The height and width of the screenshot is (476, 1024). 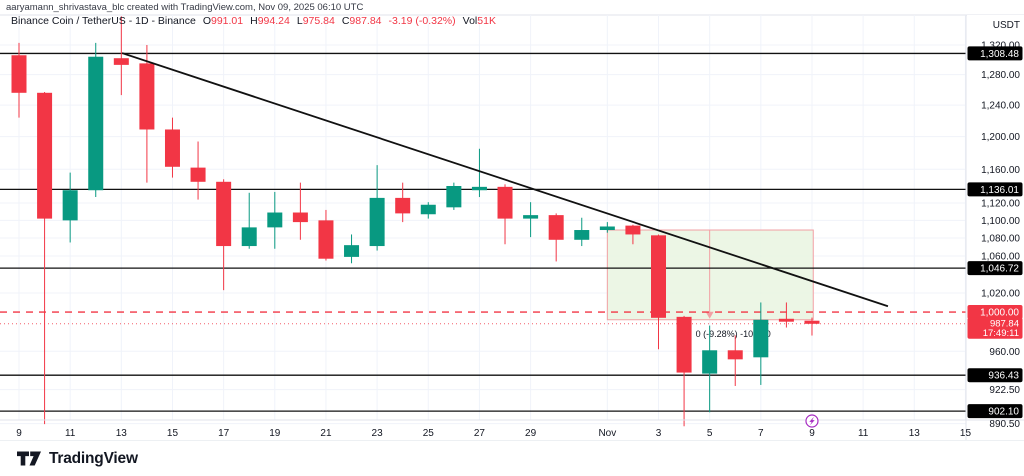 What do you see at coordinates (378, 433) in the screenshot?
I see `date-tick-label: 23` at bounding box center [378, 433].